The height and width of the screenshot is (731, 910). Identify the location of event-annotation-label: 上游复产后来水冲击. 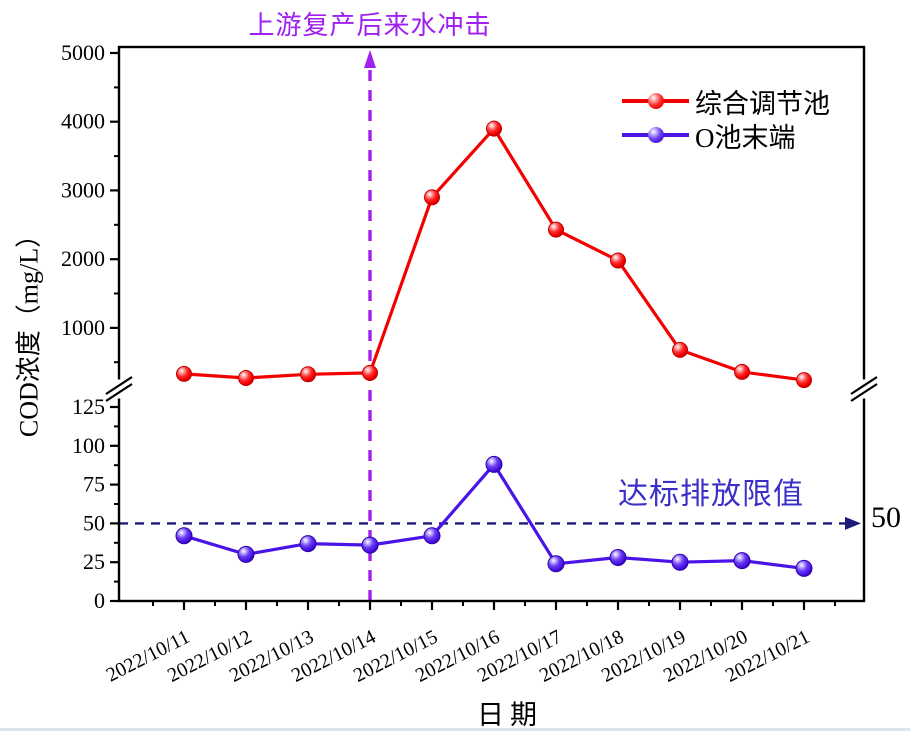
(370, 25).